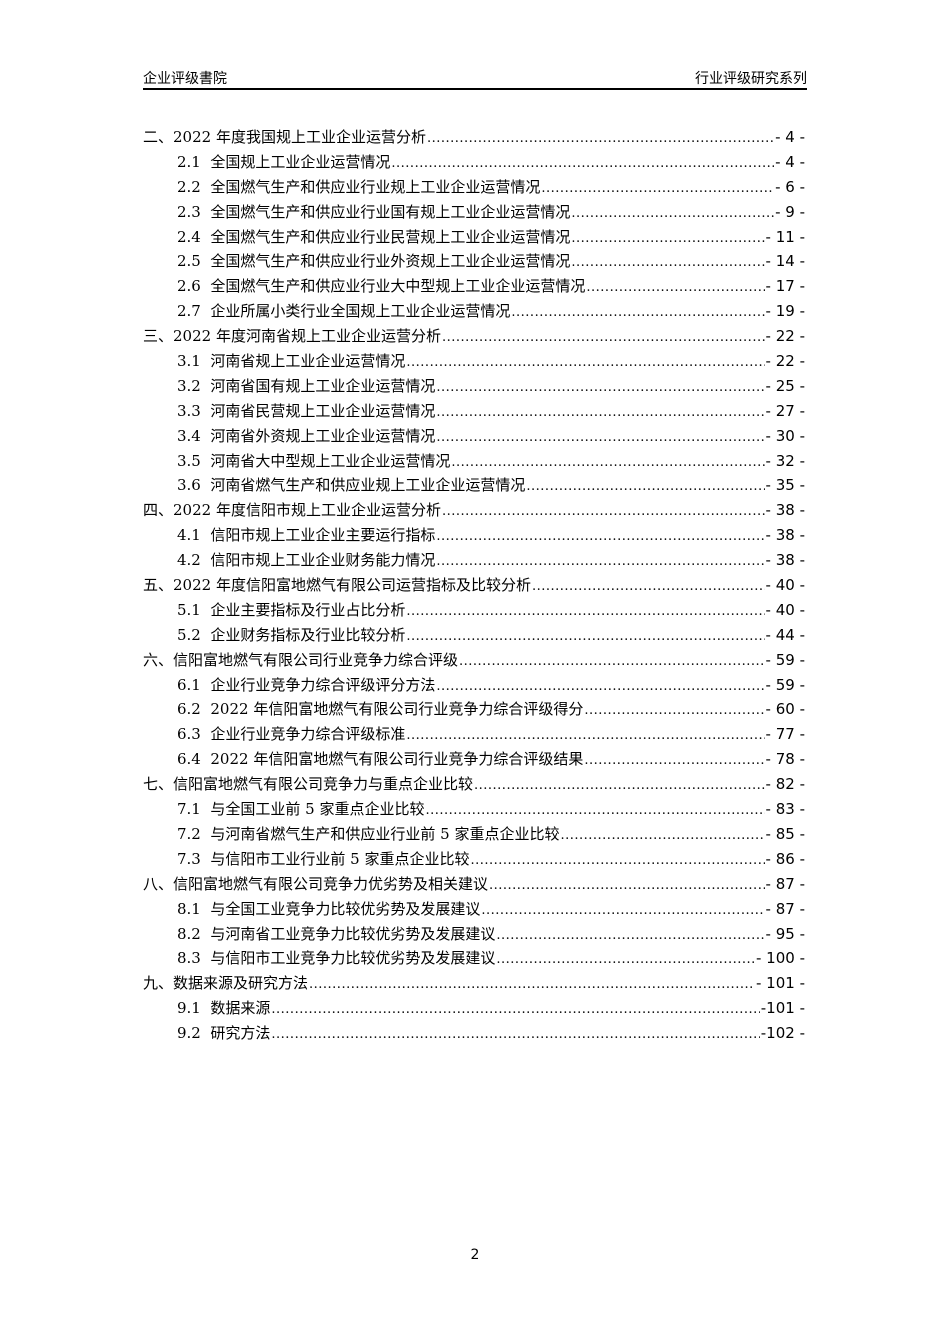 This screenshot has width=950, height=1344. Describe the element at coordinates (785, 585) in the screenshot. I see `toc-entry-page: - 40 -` at that location.